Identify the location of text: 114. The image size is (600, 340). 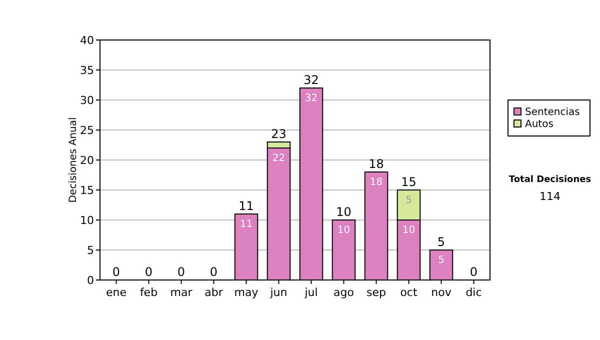
(550, 196).